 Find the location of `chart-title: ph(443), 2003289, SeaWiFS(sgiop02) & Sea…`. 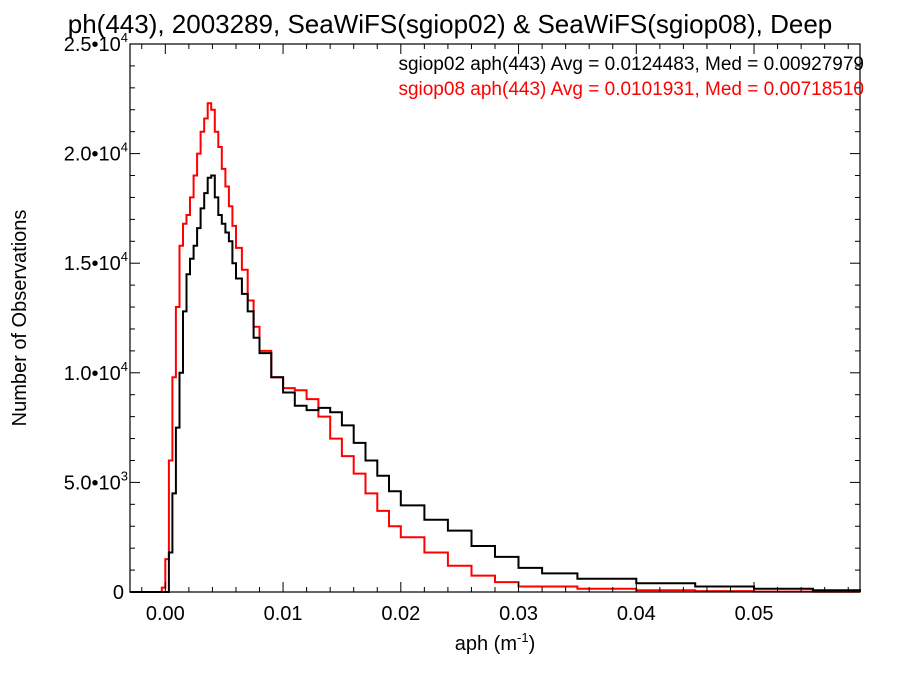

chart-title: ph(443), 2003289, SeaWiFS(sgiop02) & Sea… is located at coordinates (450, 24).